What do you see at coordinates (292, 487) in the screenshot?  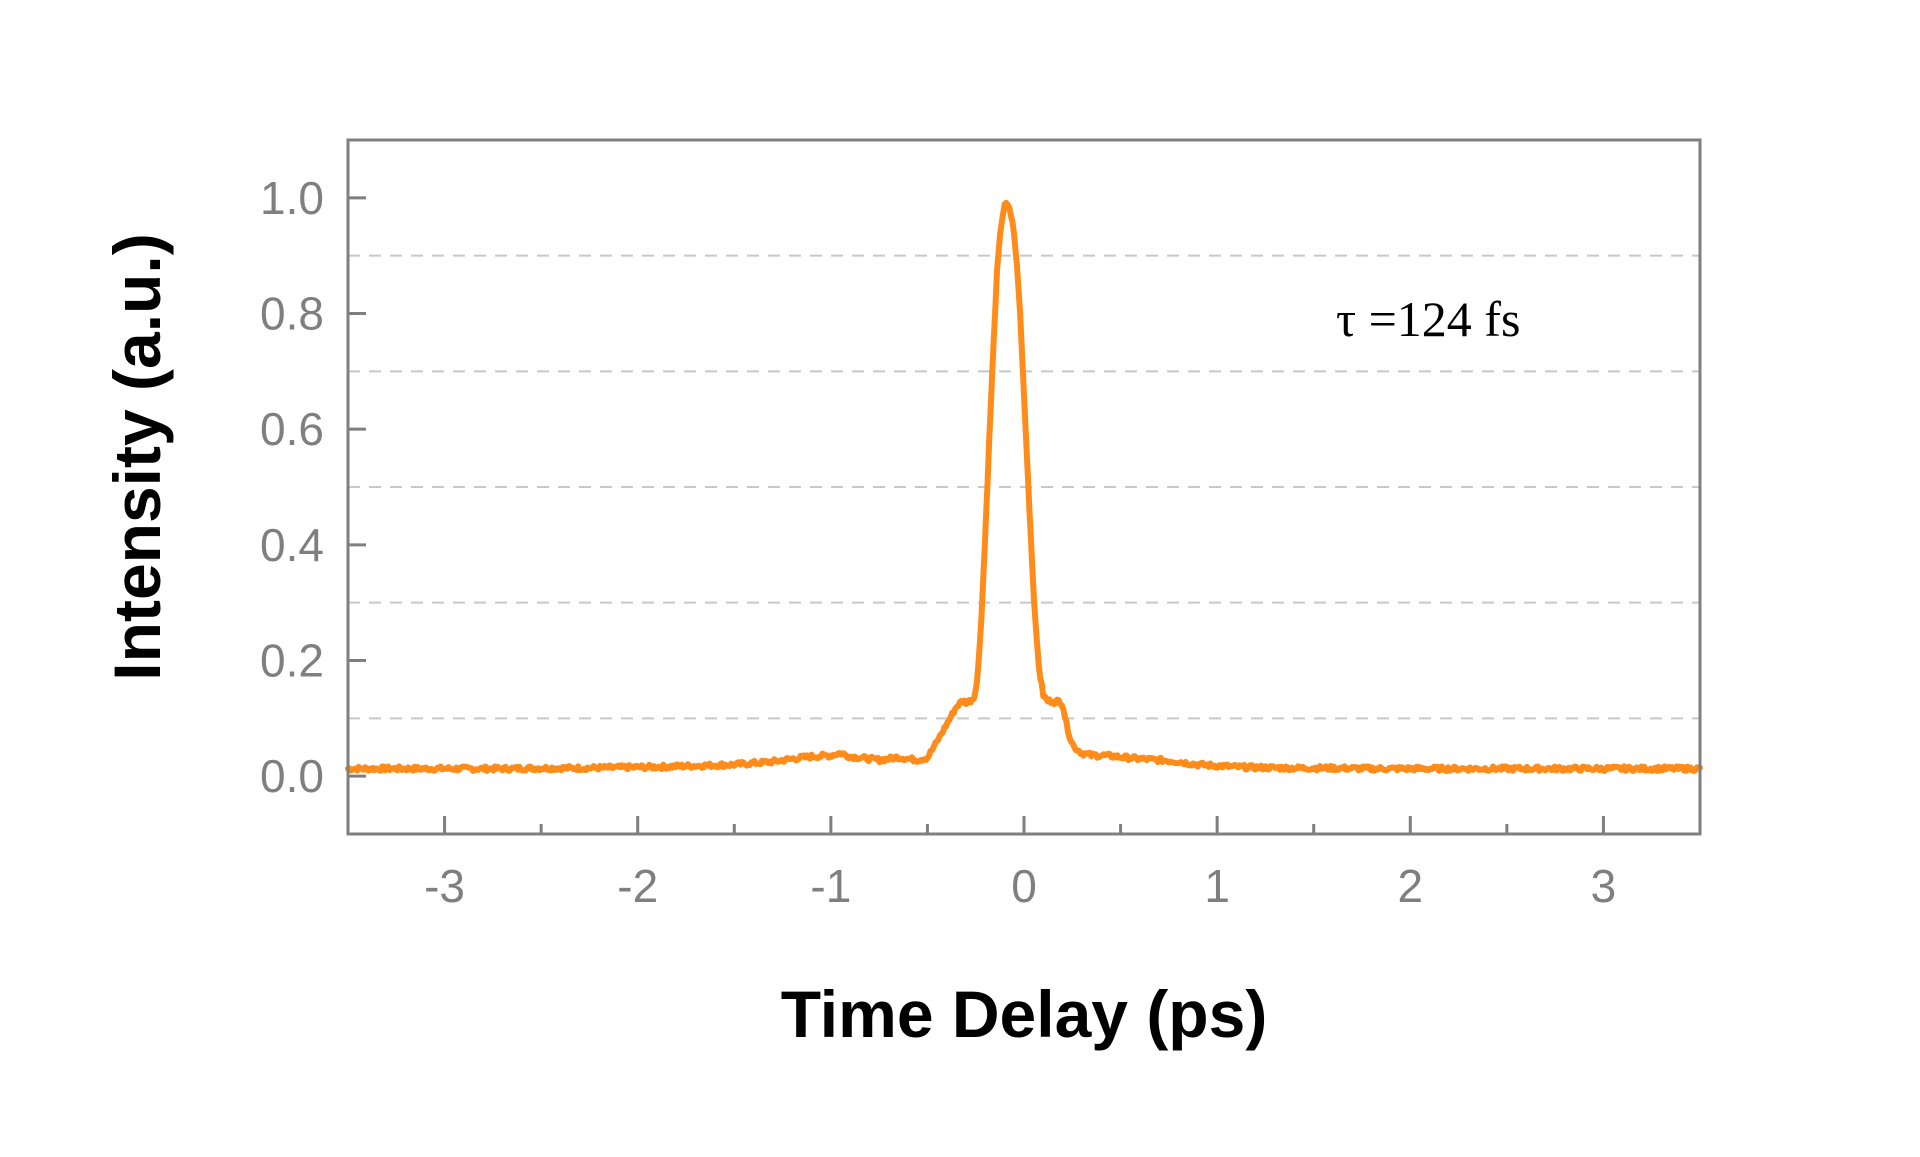 I see `y-tick-labels: 0.0 0.2 0.4 0.6 0.8 1.0` at bounding box center [292, 487].